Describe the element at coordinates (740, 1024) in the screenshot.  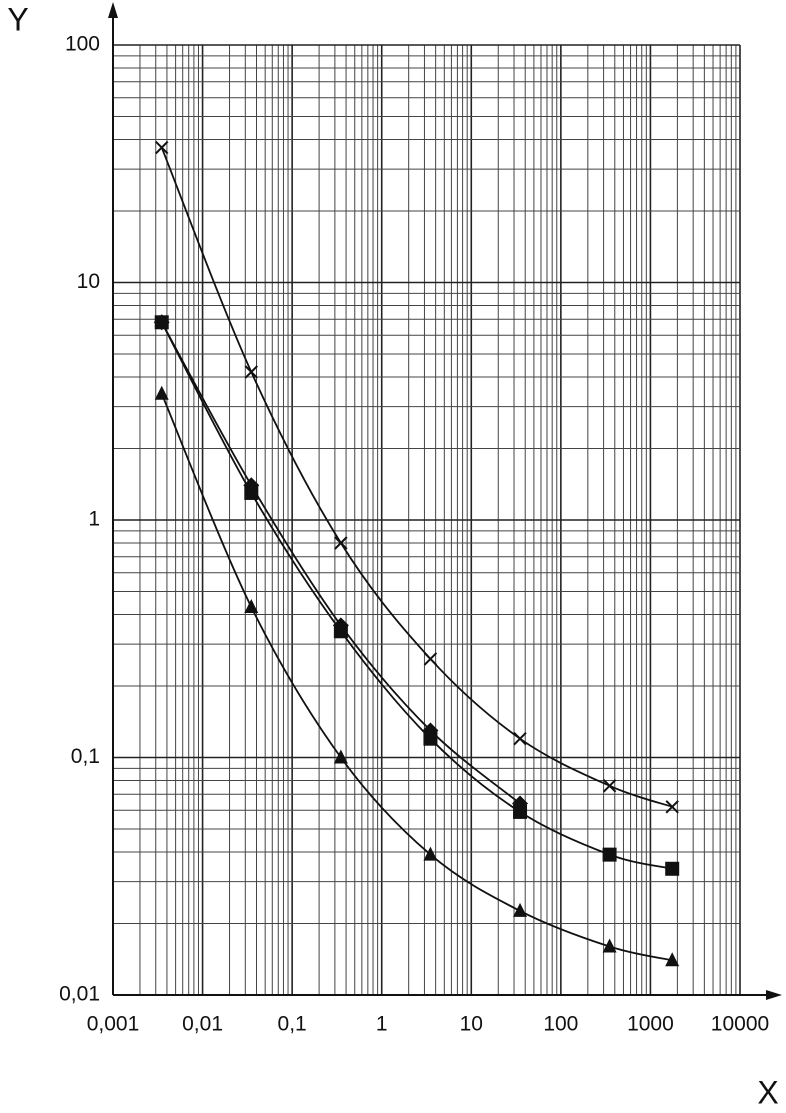
I see `x-tick-label: 10000` at that location.